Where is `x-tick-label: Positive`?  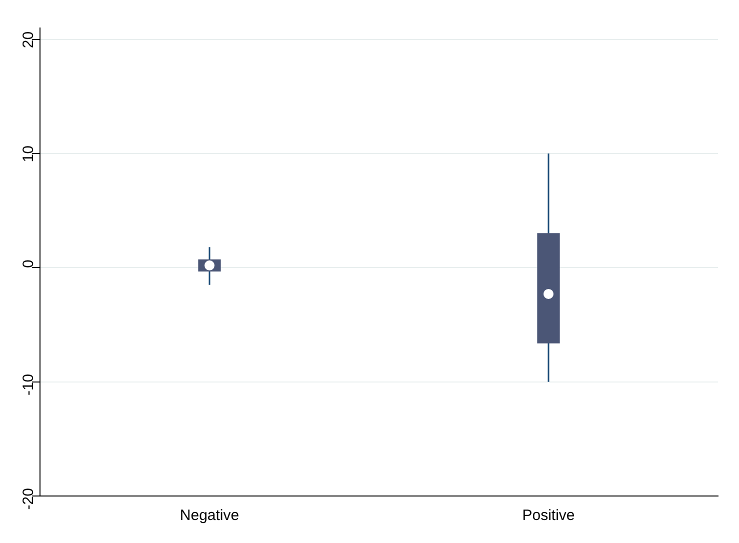 x-tick-label: Positive is located at coordinates (548, 515).